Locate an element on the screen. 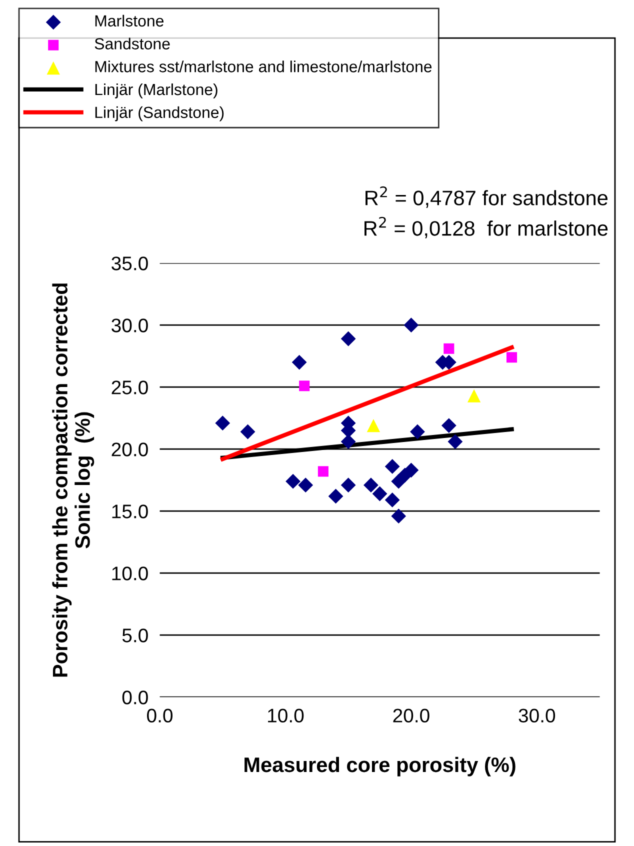  y-axis-title: Porosity from the compaction corrected Sonic log (%) is located at coordinates (73, 480).